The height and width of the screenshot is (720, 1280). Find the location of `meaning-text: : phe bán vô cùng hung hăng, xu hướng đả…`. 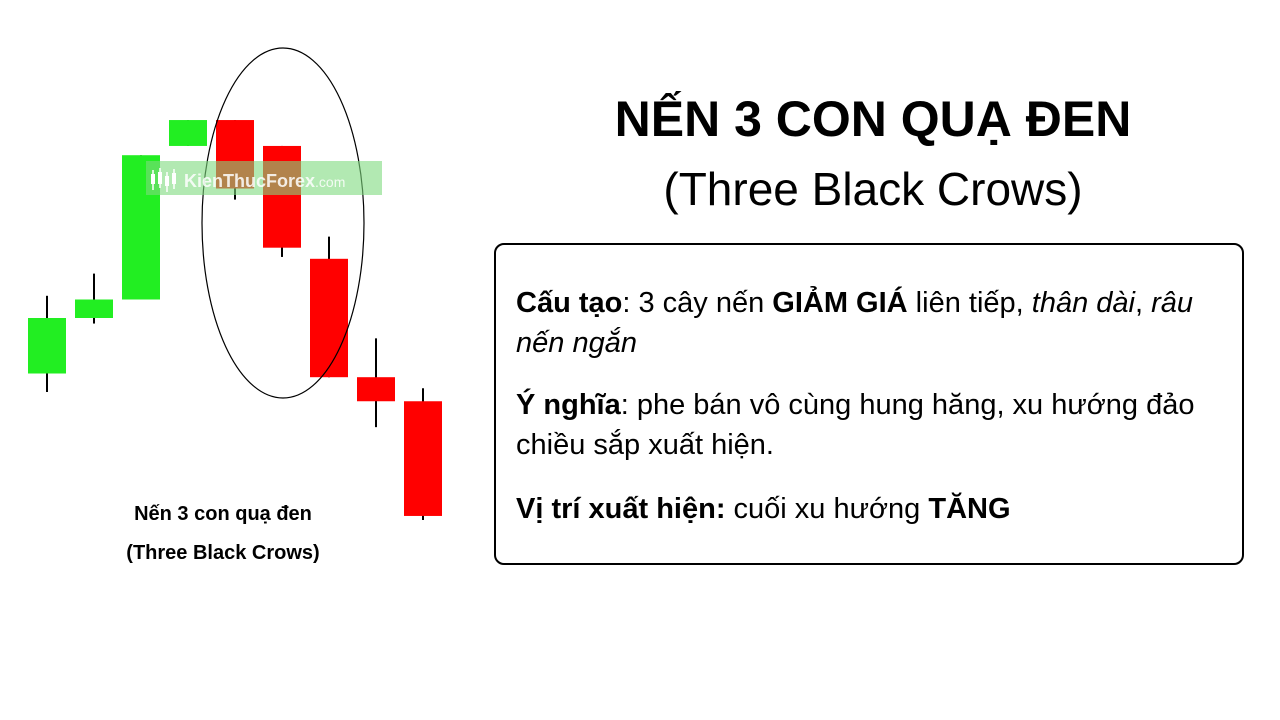

meaning-text: : phe bán vô cùng hung hăng, xu hướng đả… is located at coordinates (855, 425).